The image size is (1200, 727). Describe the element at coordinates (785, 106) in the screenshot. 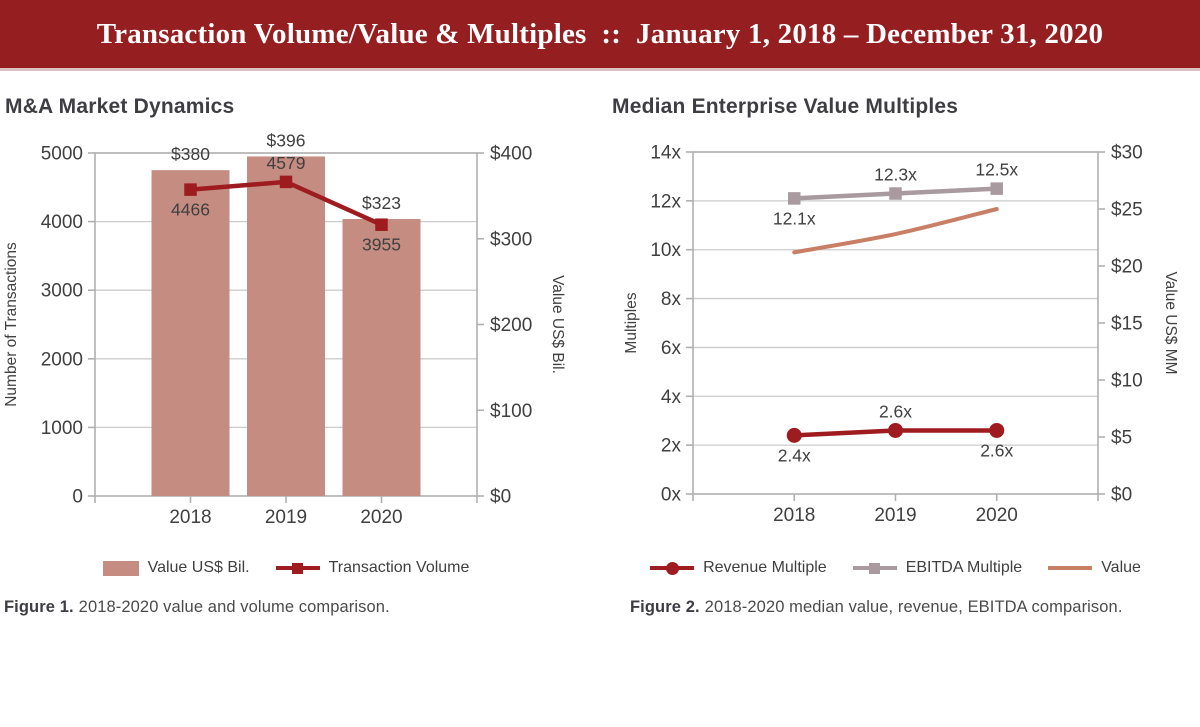

I see `right-chart-title: Median Enterprise Value Multiples` at that location.